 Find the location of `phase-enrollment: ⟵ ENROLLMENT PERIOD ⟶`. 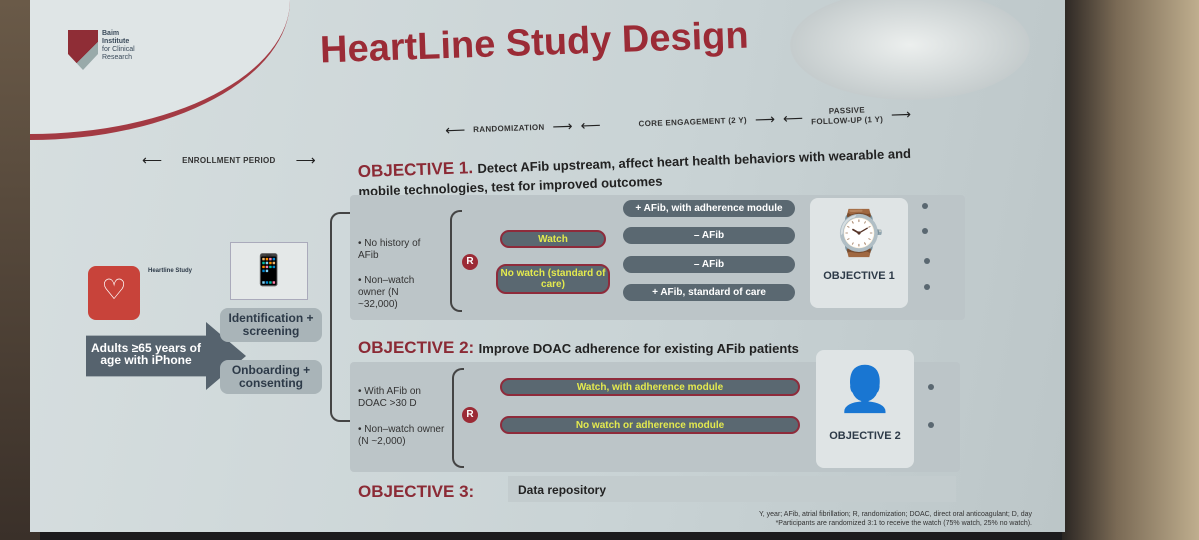

phase-enrollment: ⟵ ENROLLMENT PERIOD ⟶ is located at coordinates (229, 160).